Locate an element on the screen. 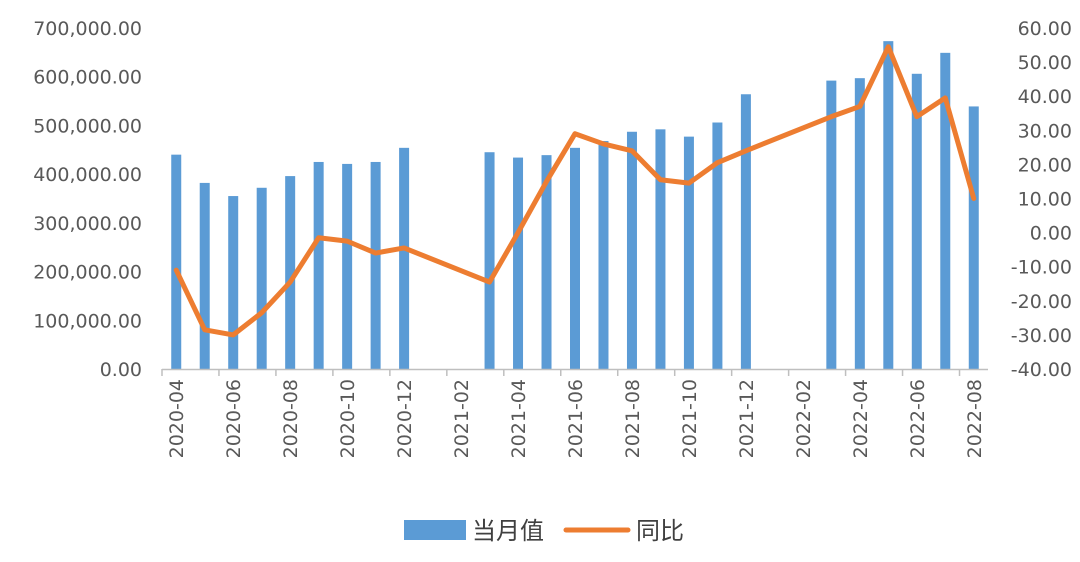  x-tick-label-2022-04: 2022-04 is located at coordinates (861, 418).